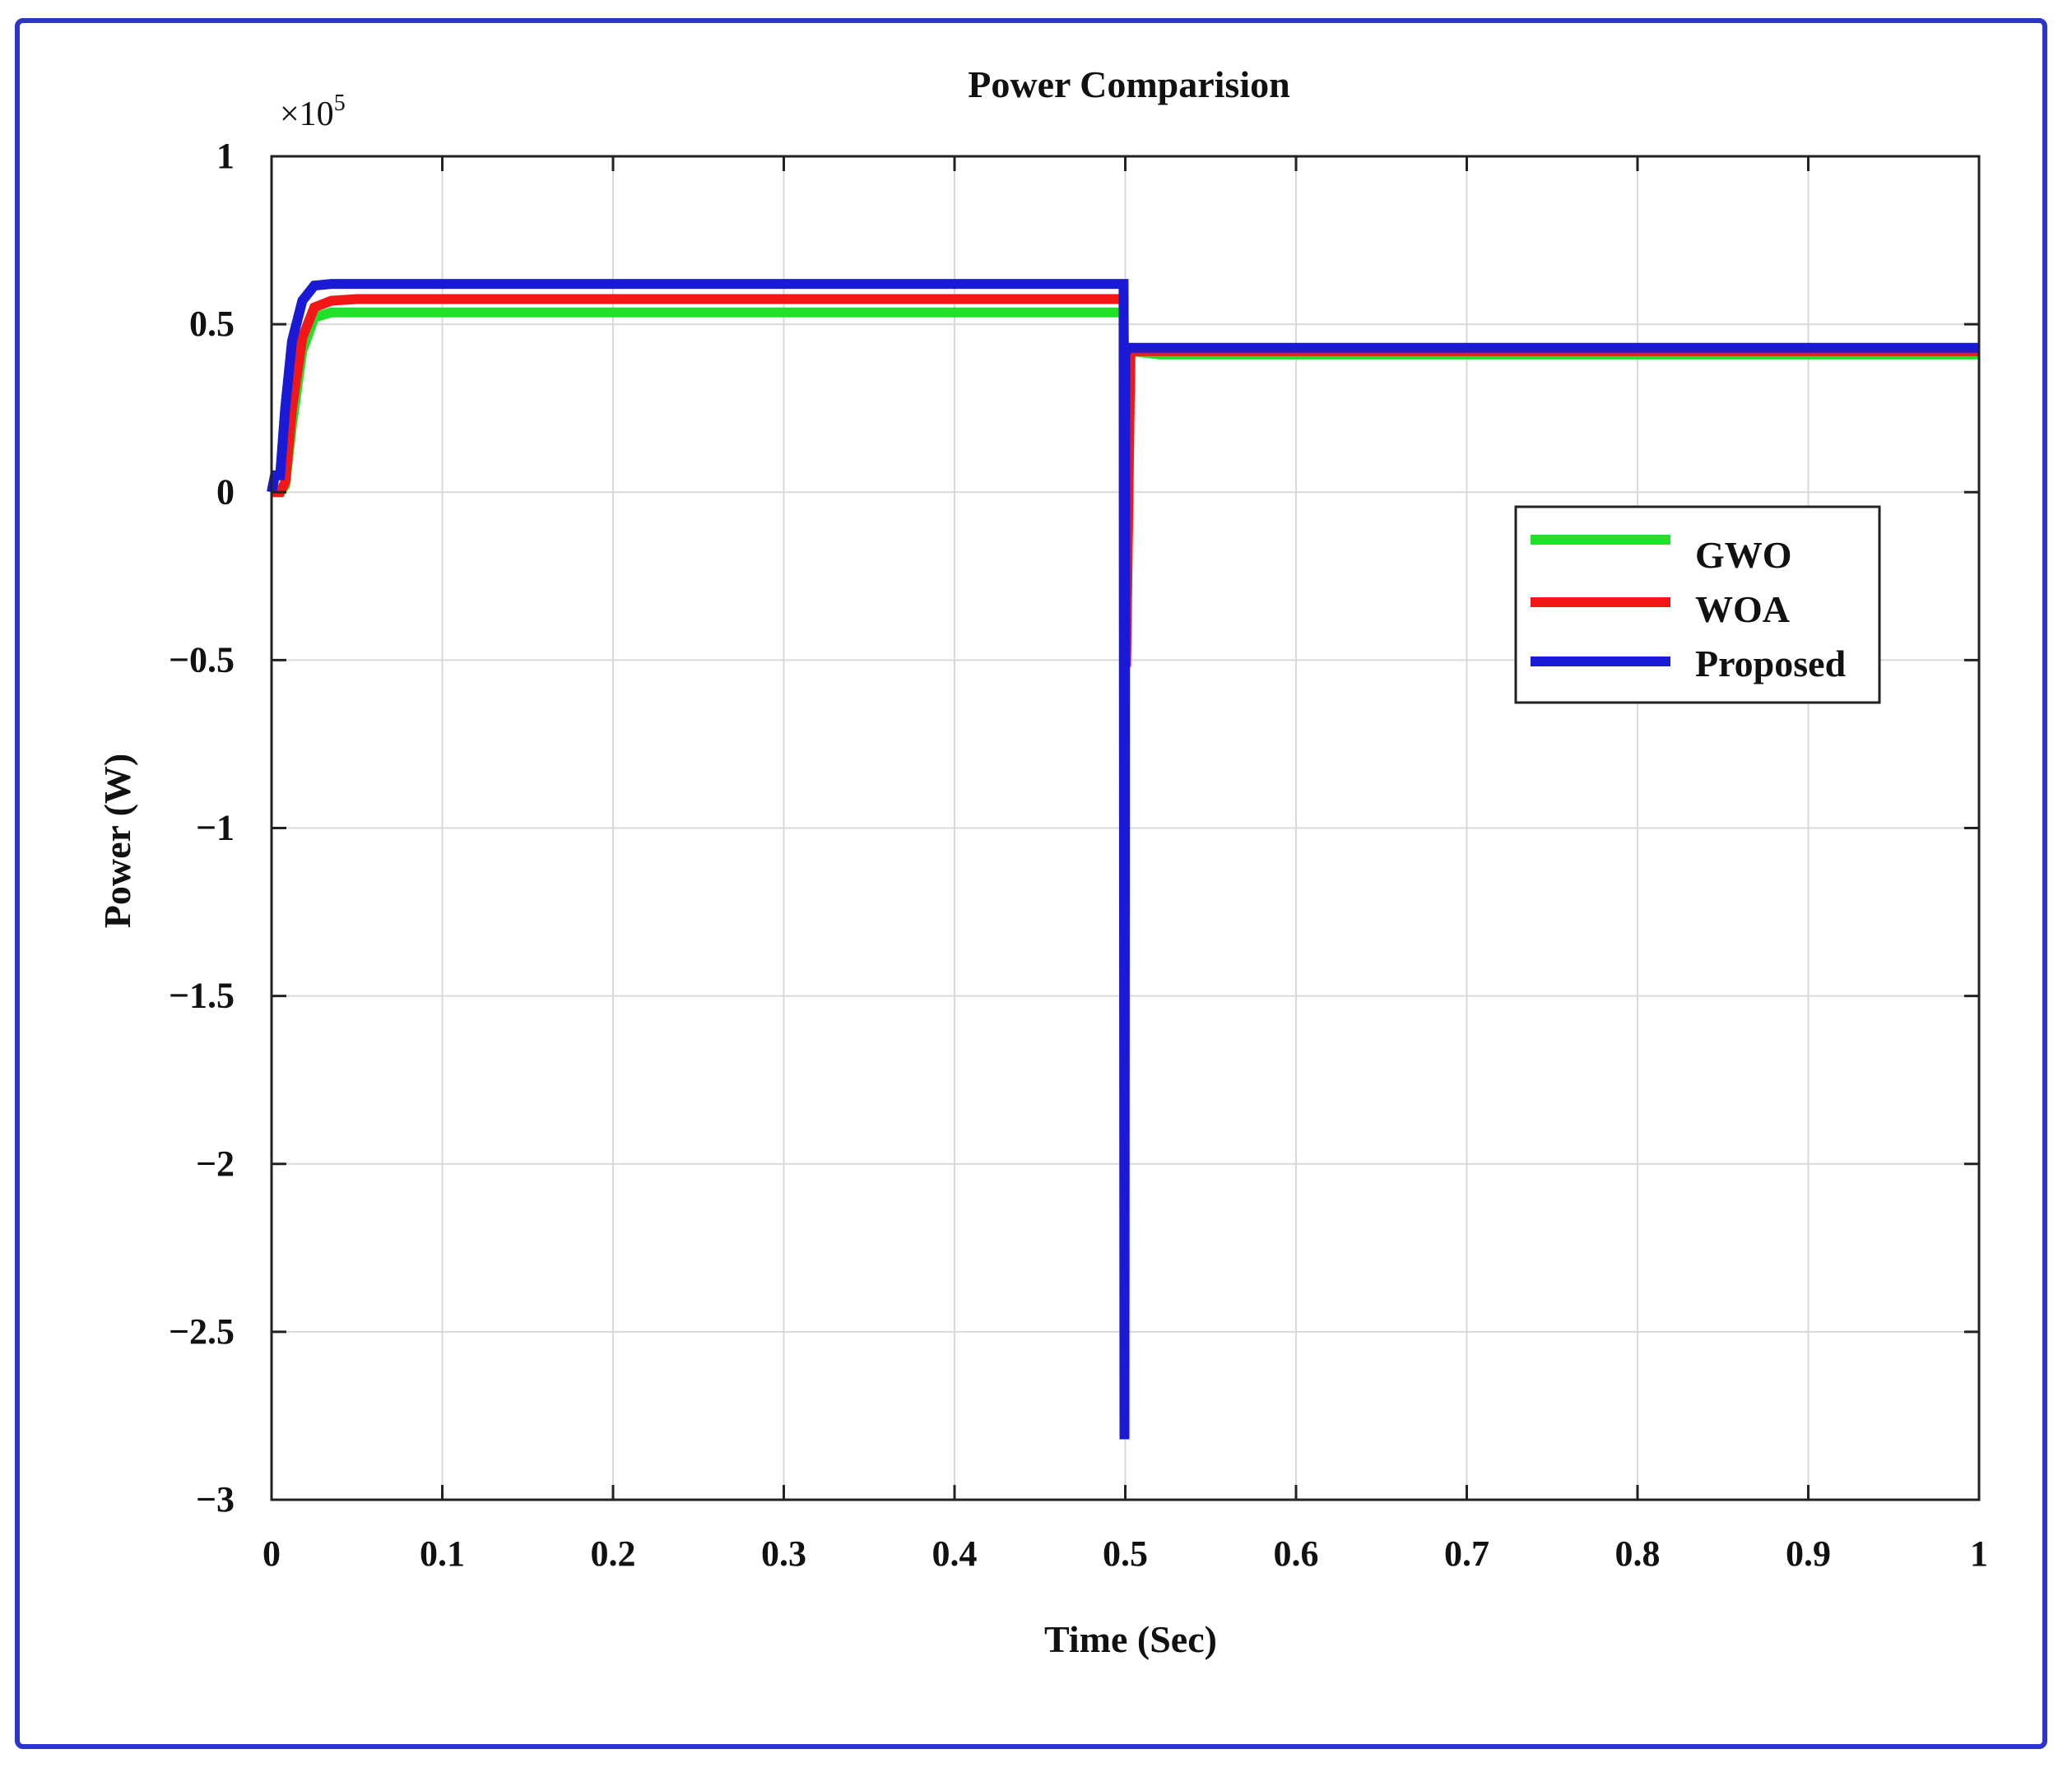 Image resolution: width=2072 pixels, height=1777 pixels. I want to click on x-tick-label: 0.3, so click(783, 1553).